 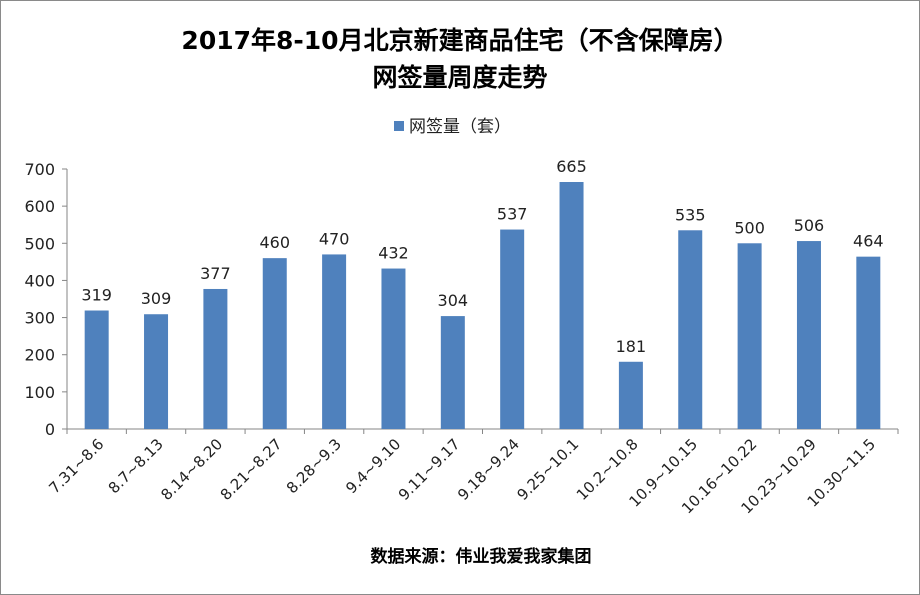 What do you see at coordinates (50, 429) in the screenshot?
I see `y-tick-label: 0` at bounding box center [50, 429].